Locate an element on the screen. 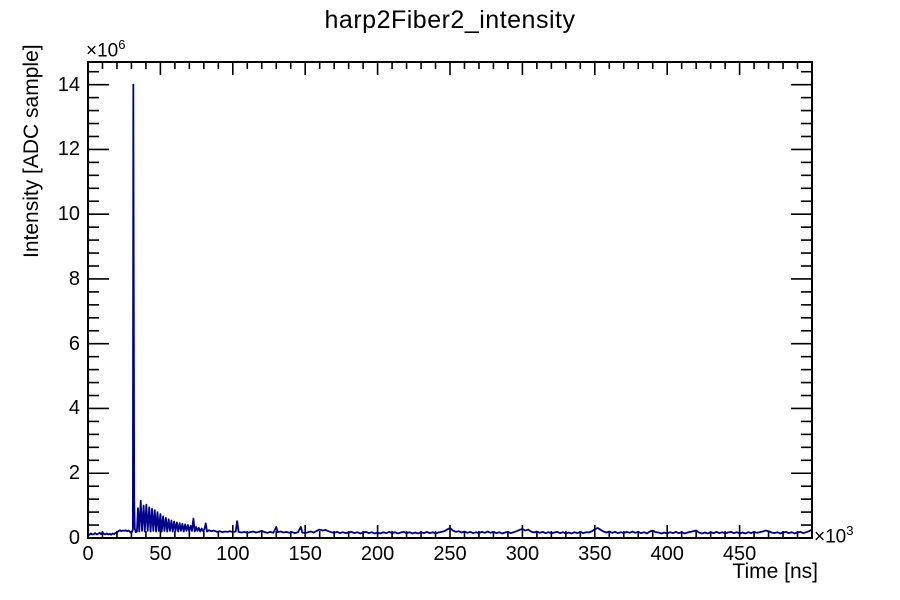 This screenshot has width=900, height=600. y-tick-label: 4 is located at coordinates (74, 408).